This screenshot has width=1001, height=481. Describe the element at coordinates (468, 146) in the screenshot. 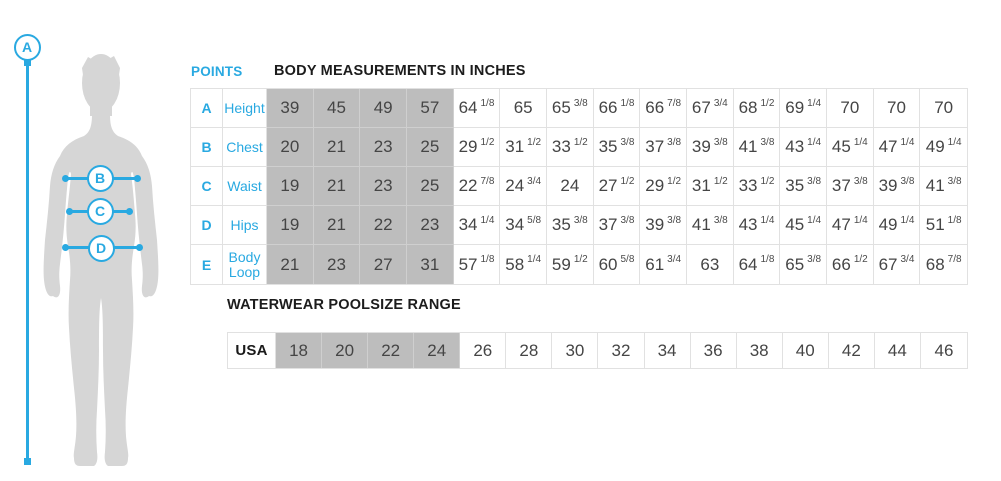

I see `value-number: 29` at that location.